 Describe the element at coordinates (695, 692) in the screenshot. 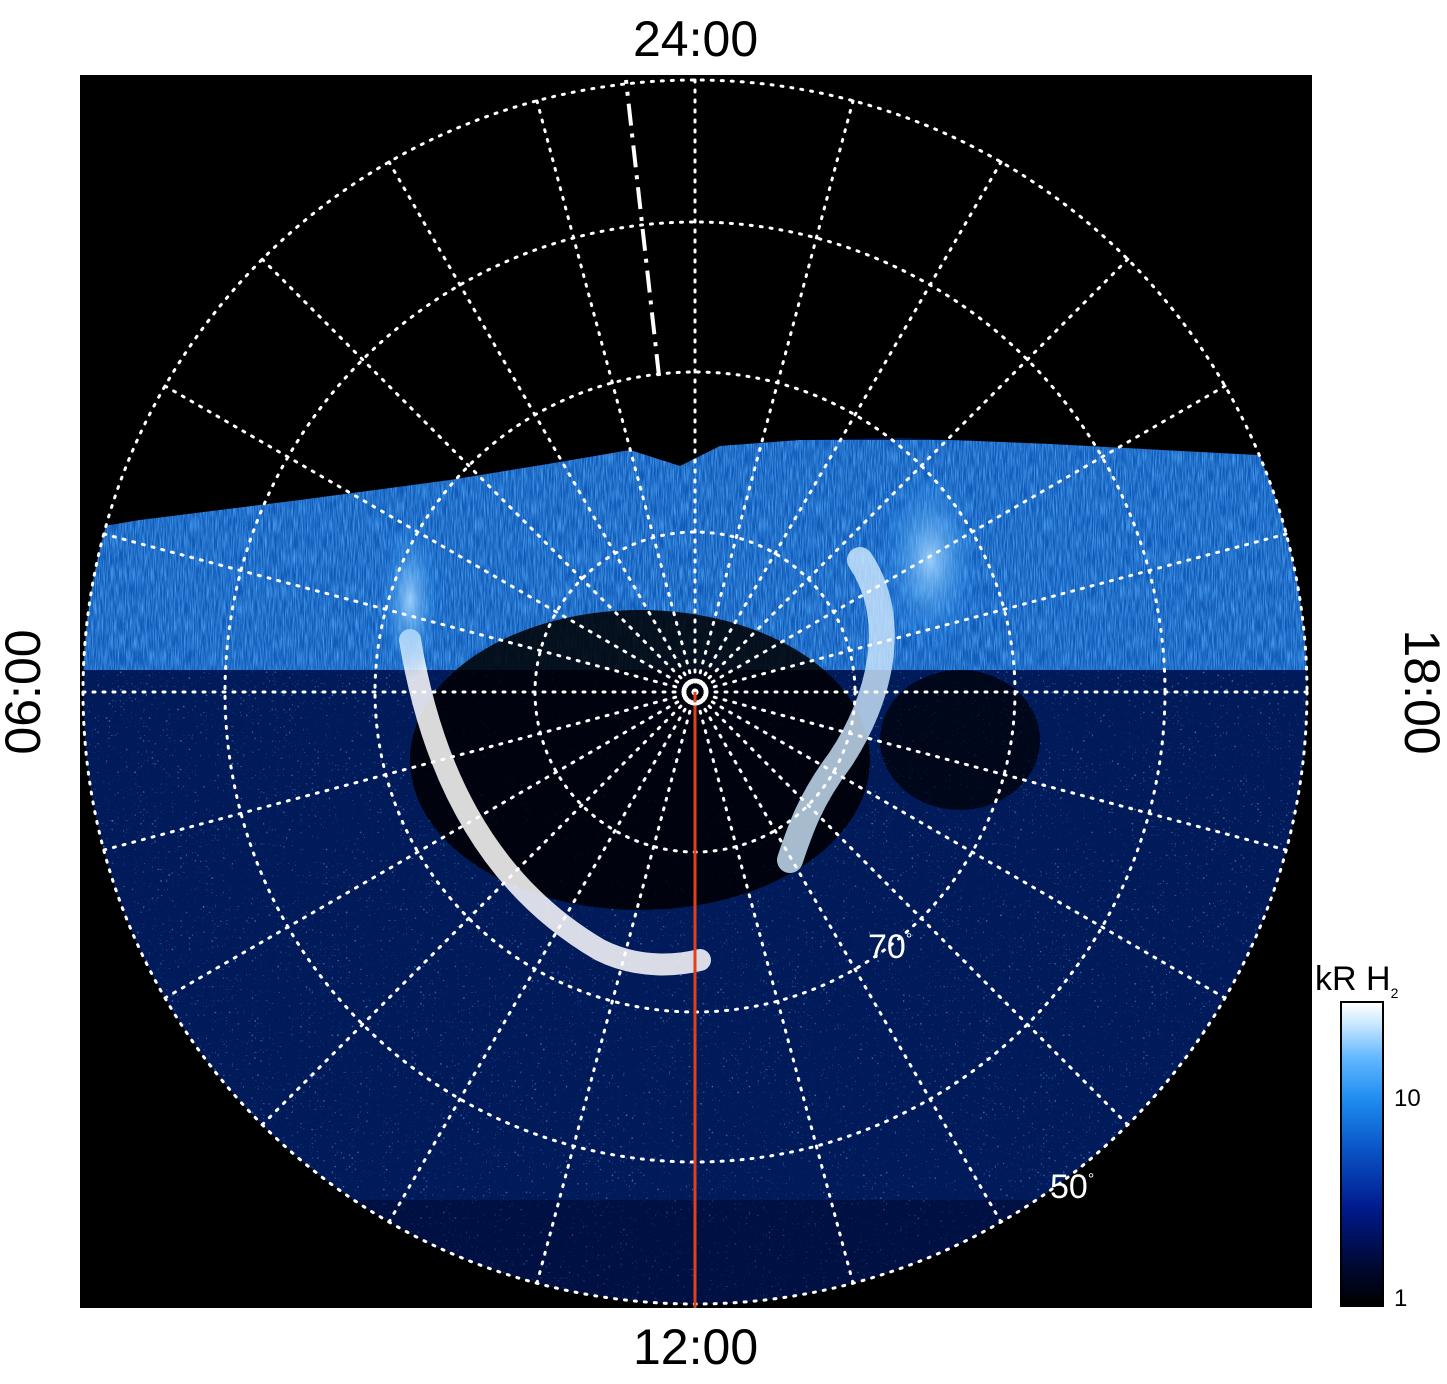

I see `pole-marker` at that location.